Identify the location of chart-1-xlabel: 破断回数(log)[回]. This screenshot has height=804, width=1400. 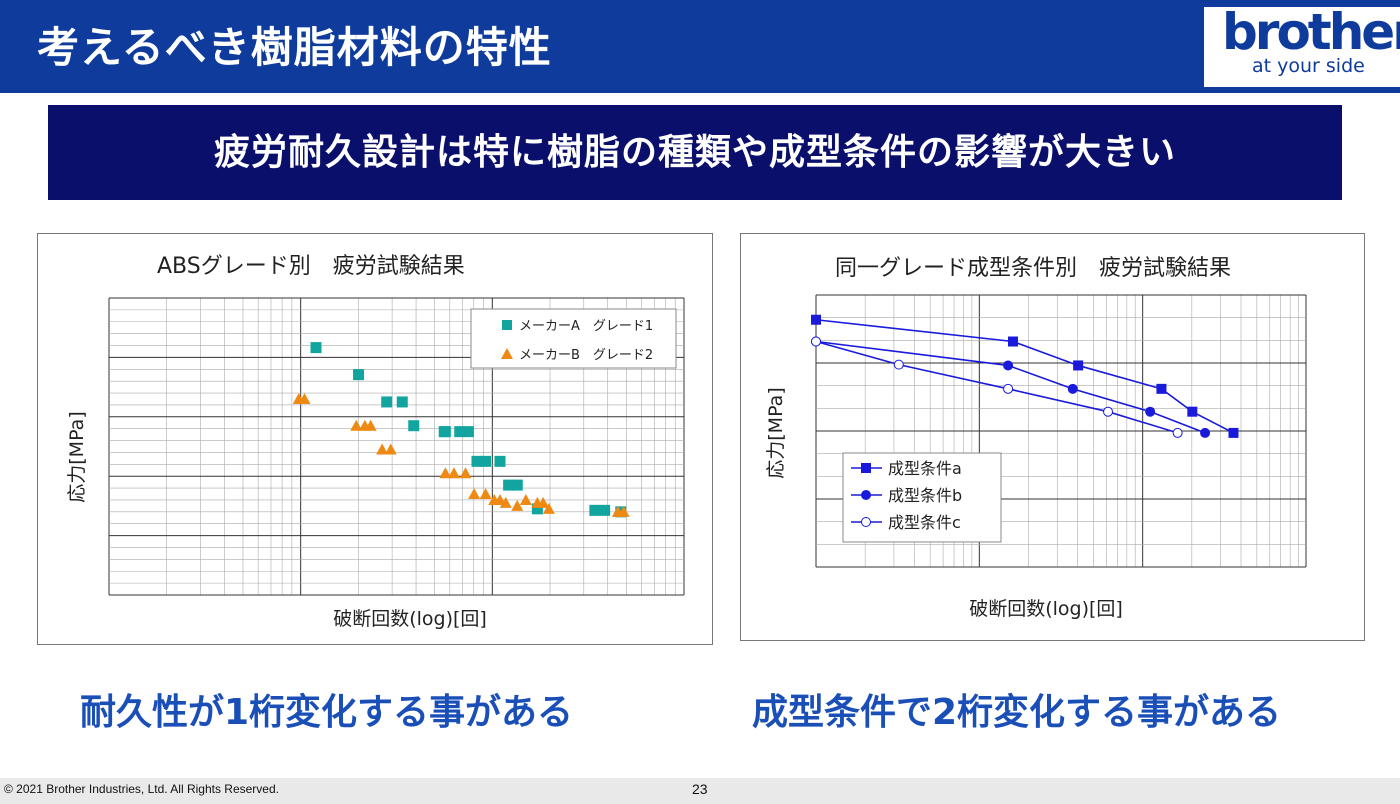
(410, 619).